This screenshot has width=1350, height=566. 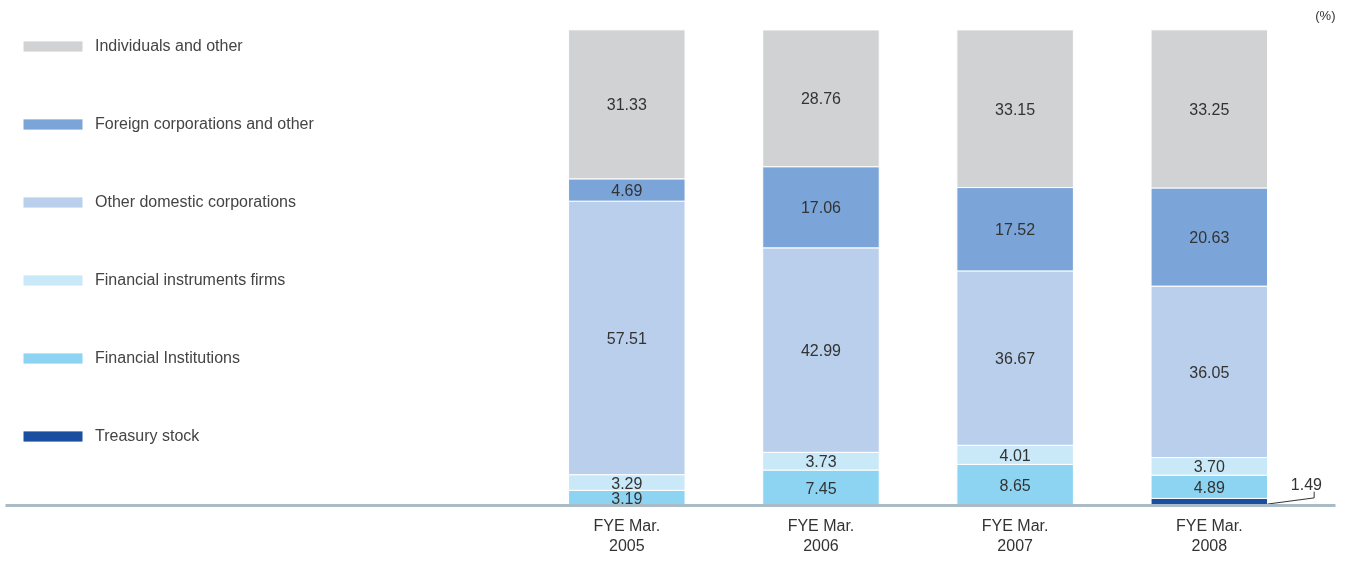 What do you see at coordinates (1325, 15) in the screenshot?
I see `y-axis-title: (%)` at bounding box center [1325, 15].